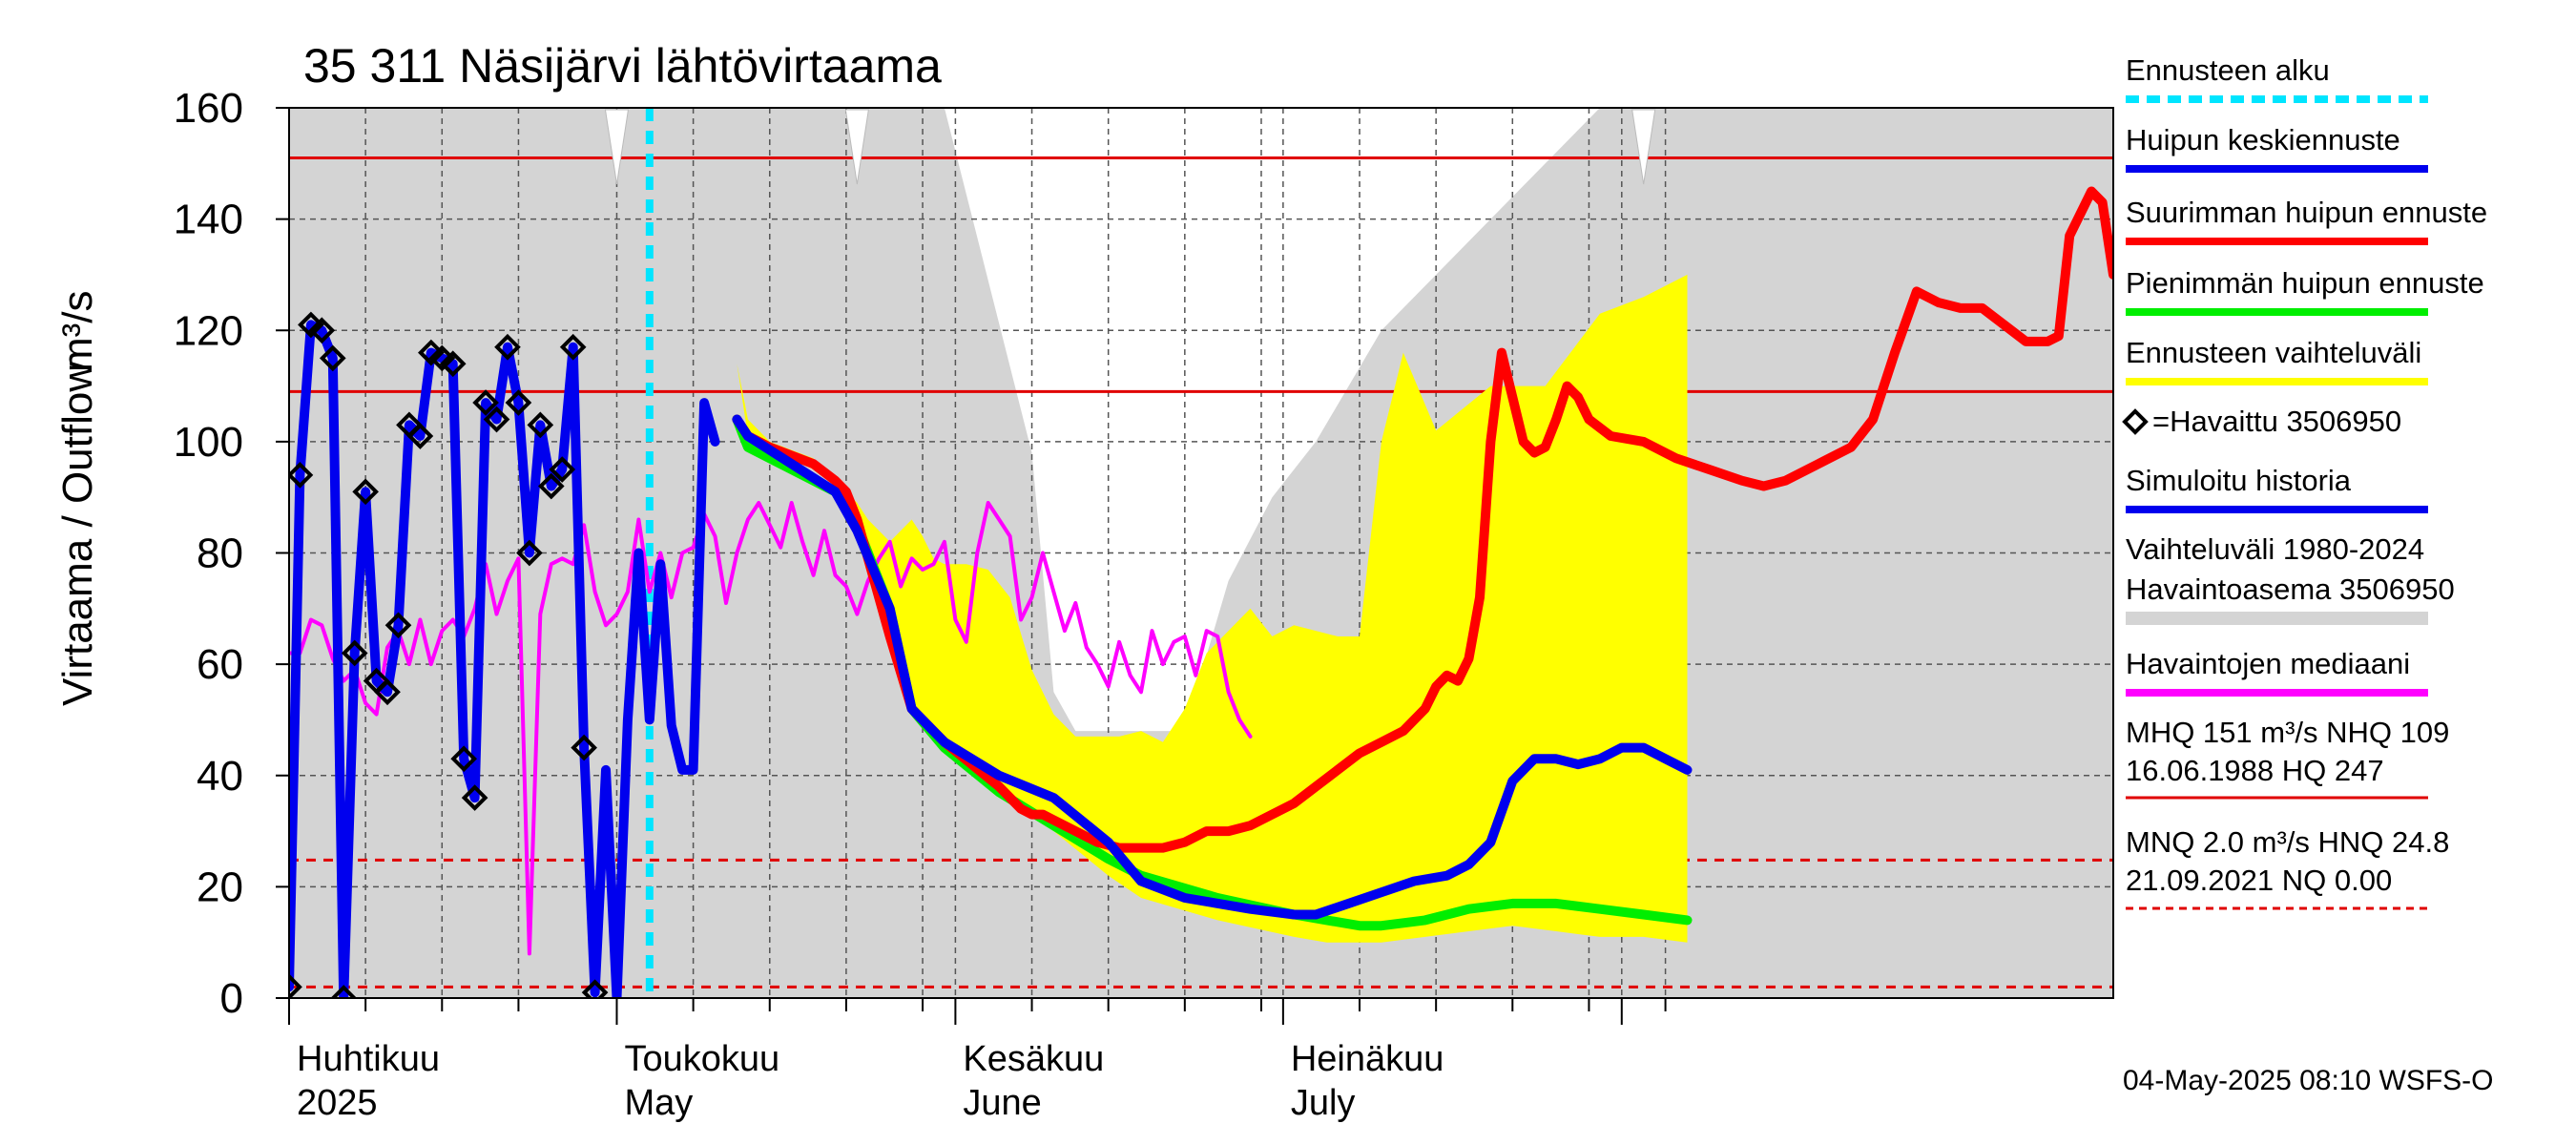 This screenshot has height=1145, width=2576. Describe the element at coordinates (77, 331) in the screenshot. I see `y-axis-unit: m³/s` at that location.